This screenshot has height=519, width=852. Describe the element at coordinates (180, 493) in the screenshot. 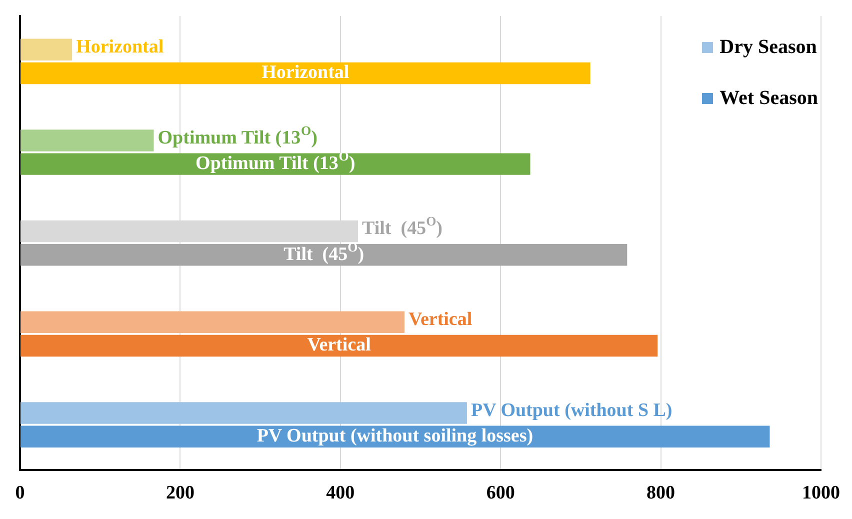

I see `x-tick-label: 200` at that location.